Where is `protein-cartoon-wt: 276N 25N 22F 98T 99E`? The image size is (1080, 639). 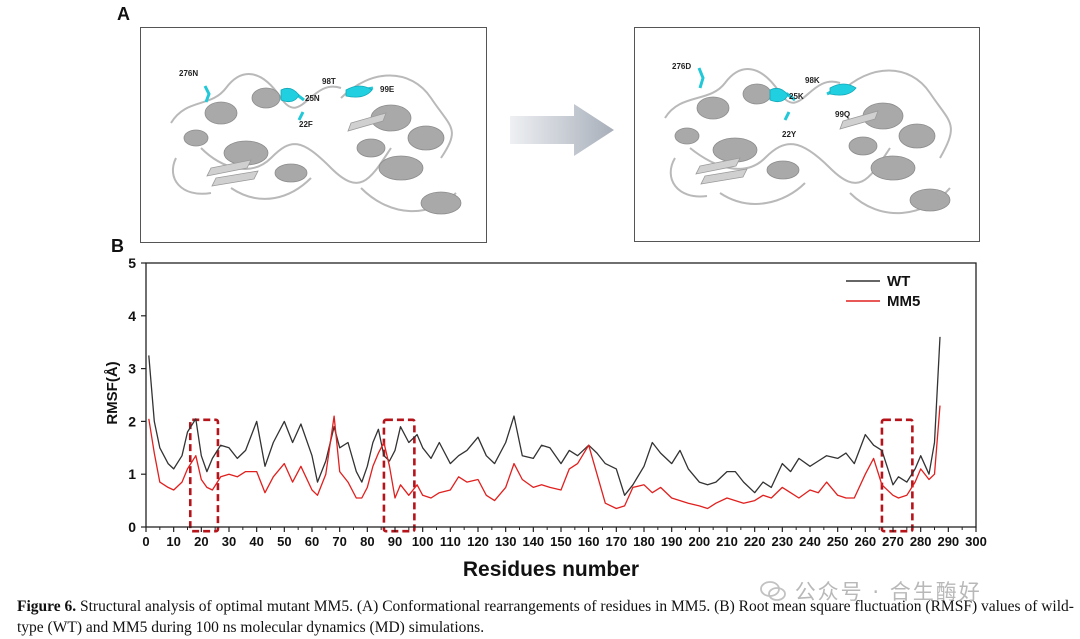 protein-cartoon-wt: 276N 25N 22F 98T 99E is located at coordinates (316, 142).